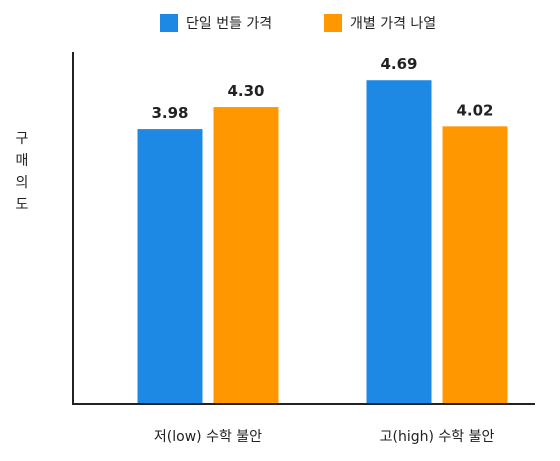  What do you see at coordinates (298, 23) in the screenshot?
I see `legend: 단일 번들 가격 개별 가격 나열` at bounding box center [298, 23].